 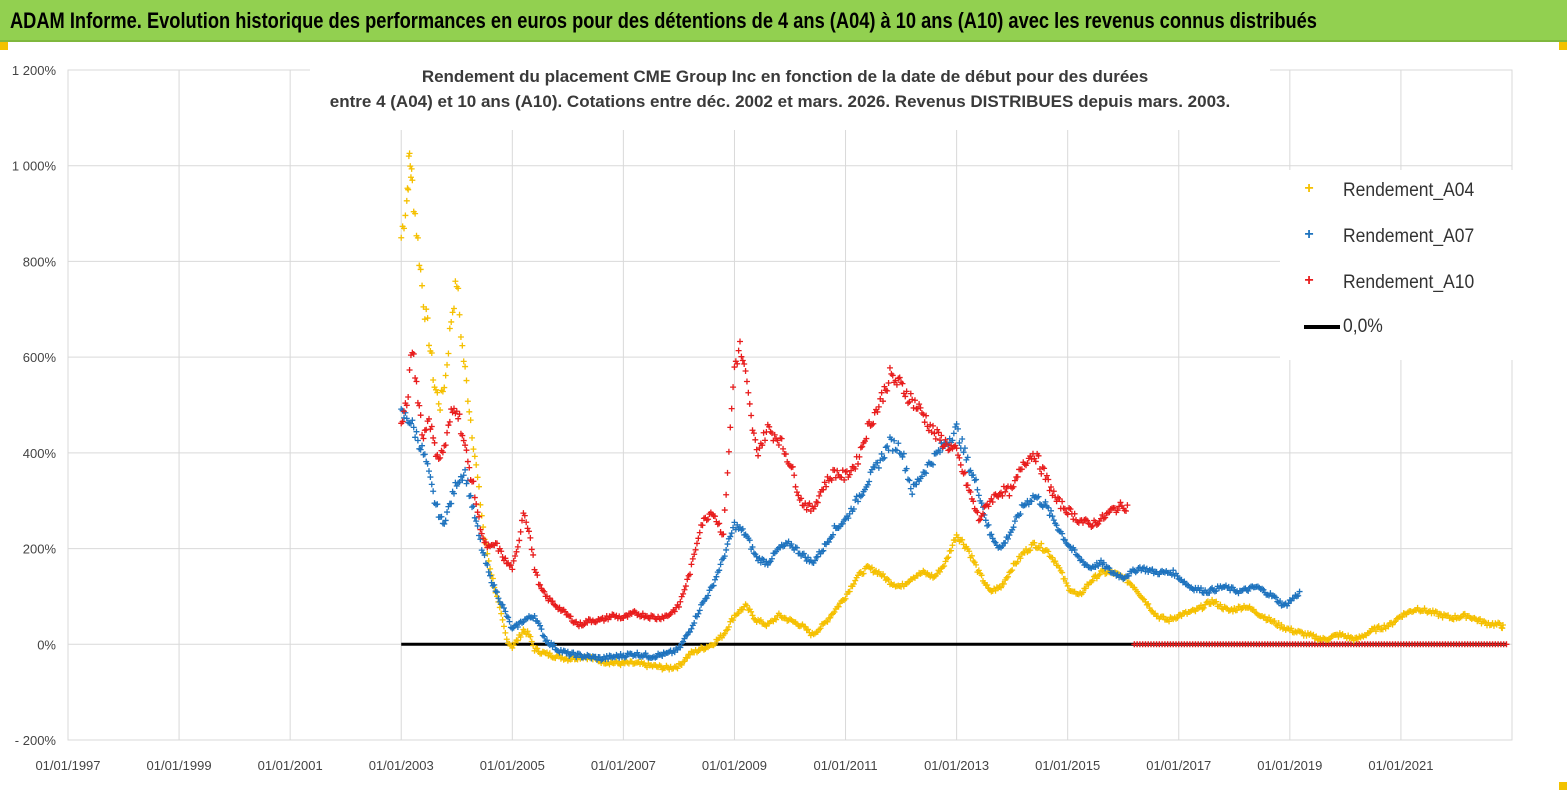 I want to click on corner-mark-left, so click(x=4, y=46).